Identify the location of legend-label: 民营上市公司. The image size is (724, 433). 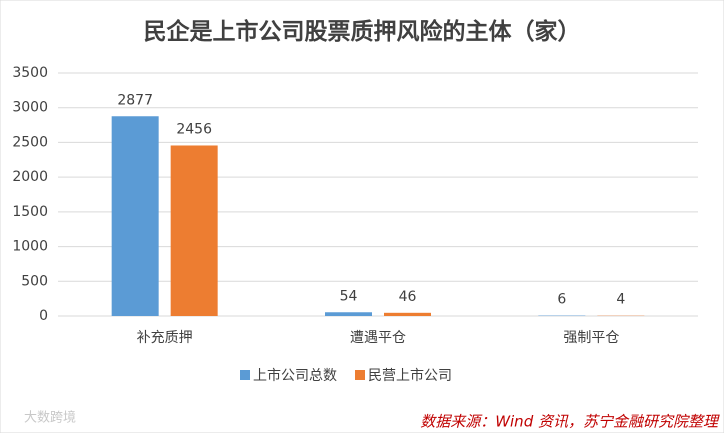
(410, 375).